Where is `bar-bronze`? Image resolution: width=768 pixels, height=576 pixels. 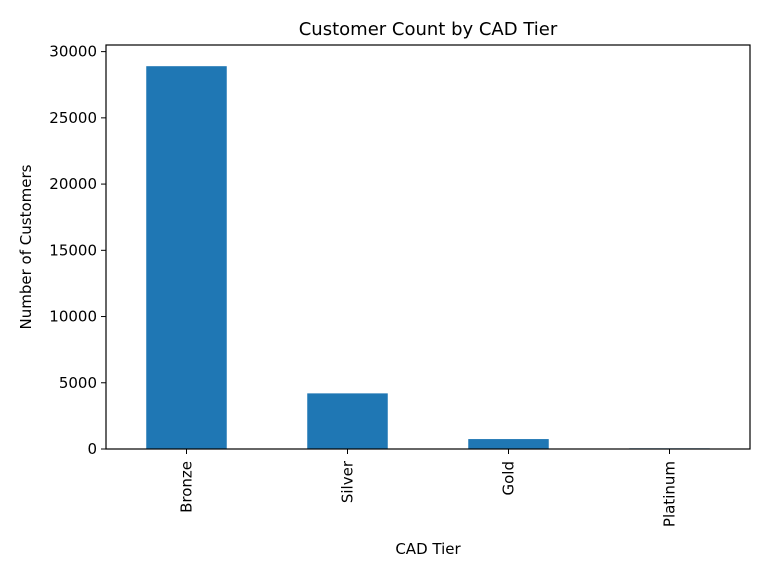
bar-bronze is located at coordinates (186, 257).